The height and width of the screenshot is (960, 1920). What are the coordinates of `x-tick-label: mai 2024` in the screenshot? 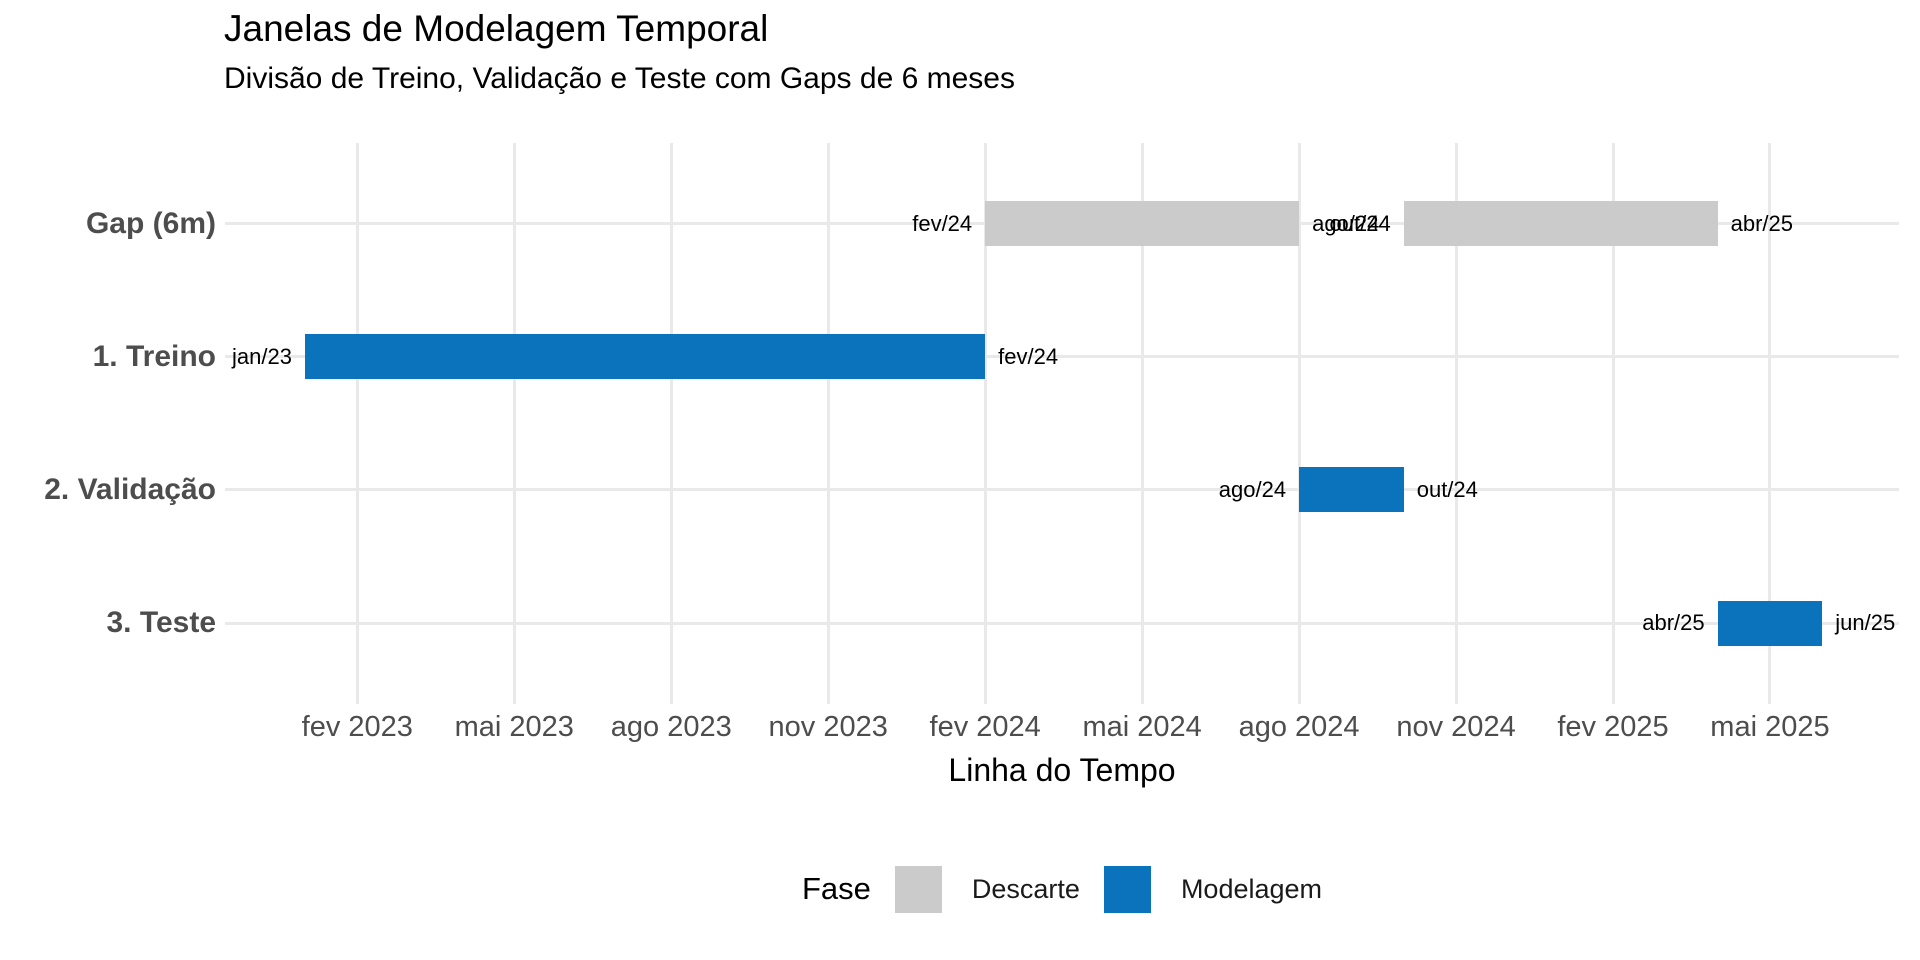 It's located at (1142, 727).